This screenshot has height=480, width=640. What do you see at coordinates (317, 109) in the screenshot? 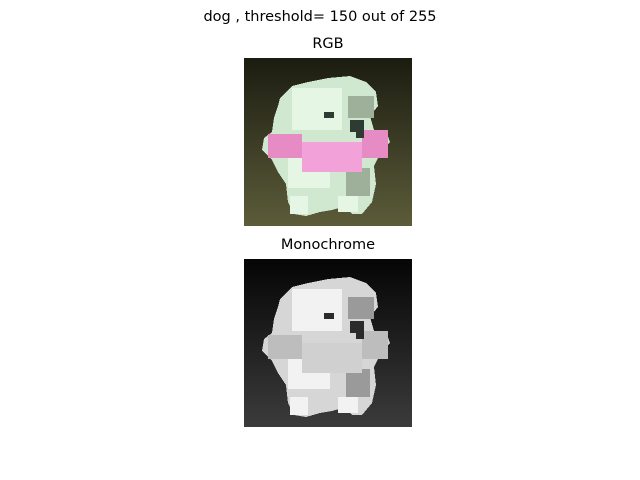
I see `rgb-dog-face-light` at bounding box center [317, 109].